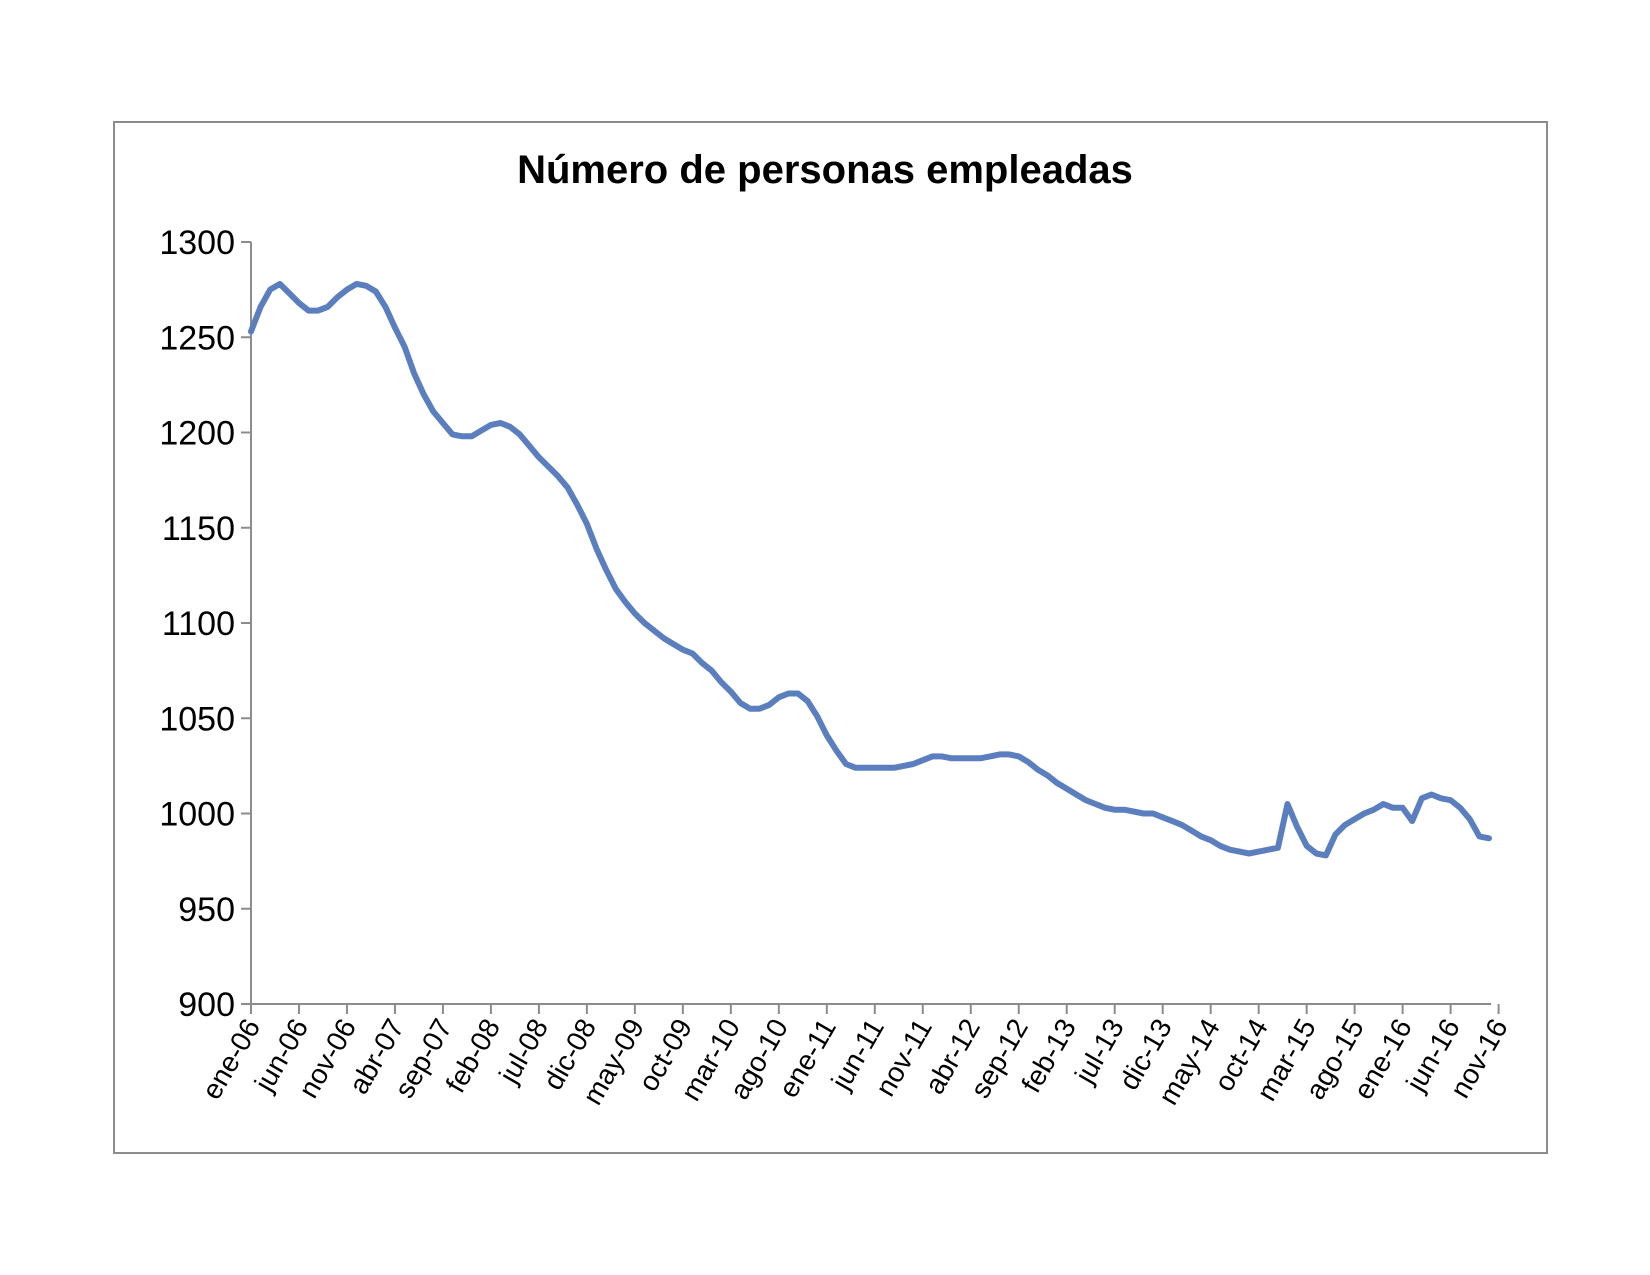 This screenshot has height=1275, width=1650. What do you see at coordinates (197, 338) in the screenshot?
I see `y-tick-label: 1250` at bounding box center [197, 338].